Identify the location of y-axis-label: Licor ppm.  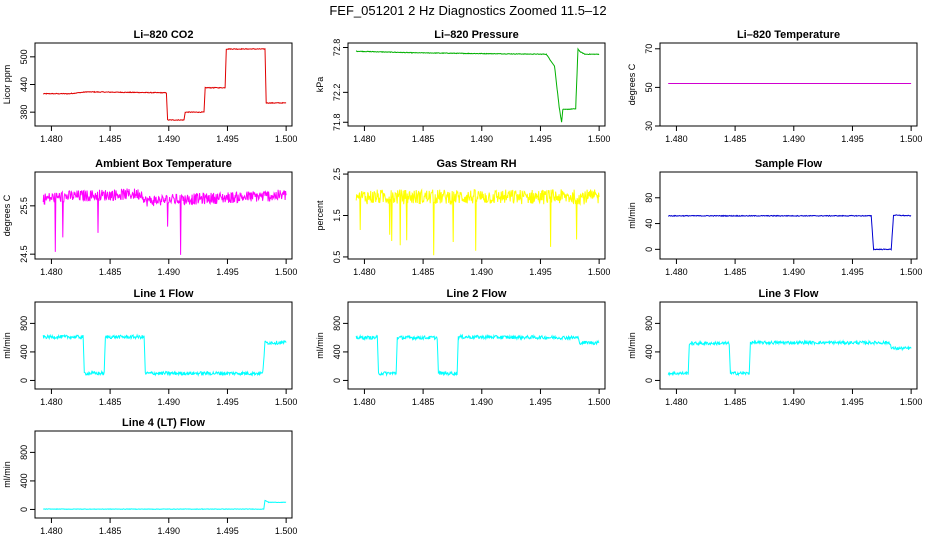
(7, 85).